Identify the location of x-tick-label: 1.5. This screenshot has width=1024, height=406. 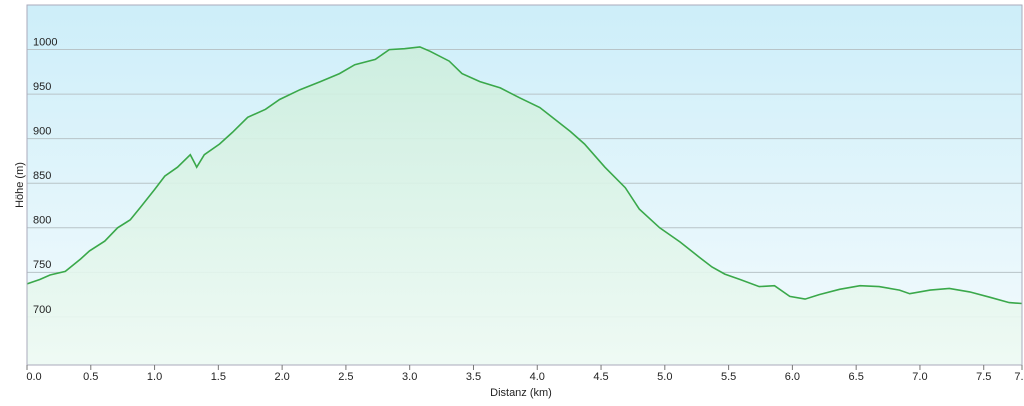
(218, 377).